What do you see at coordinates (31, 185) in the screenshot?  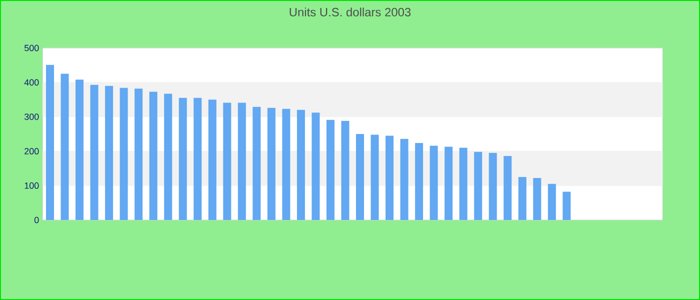 I see `y-tick-label: 100` at bounding box center [31, 185].